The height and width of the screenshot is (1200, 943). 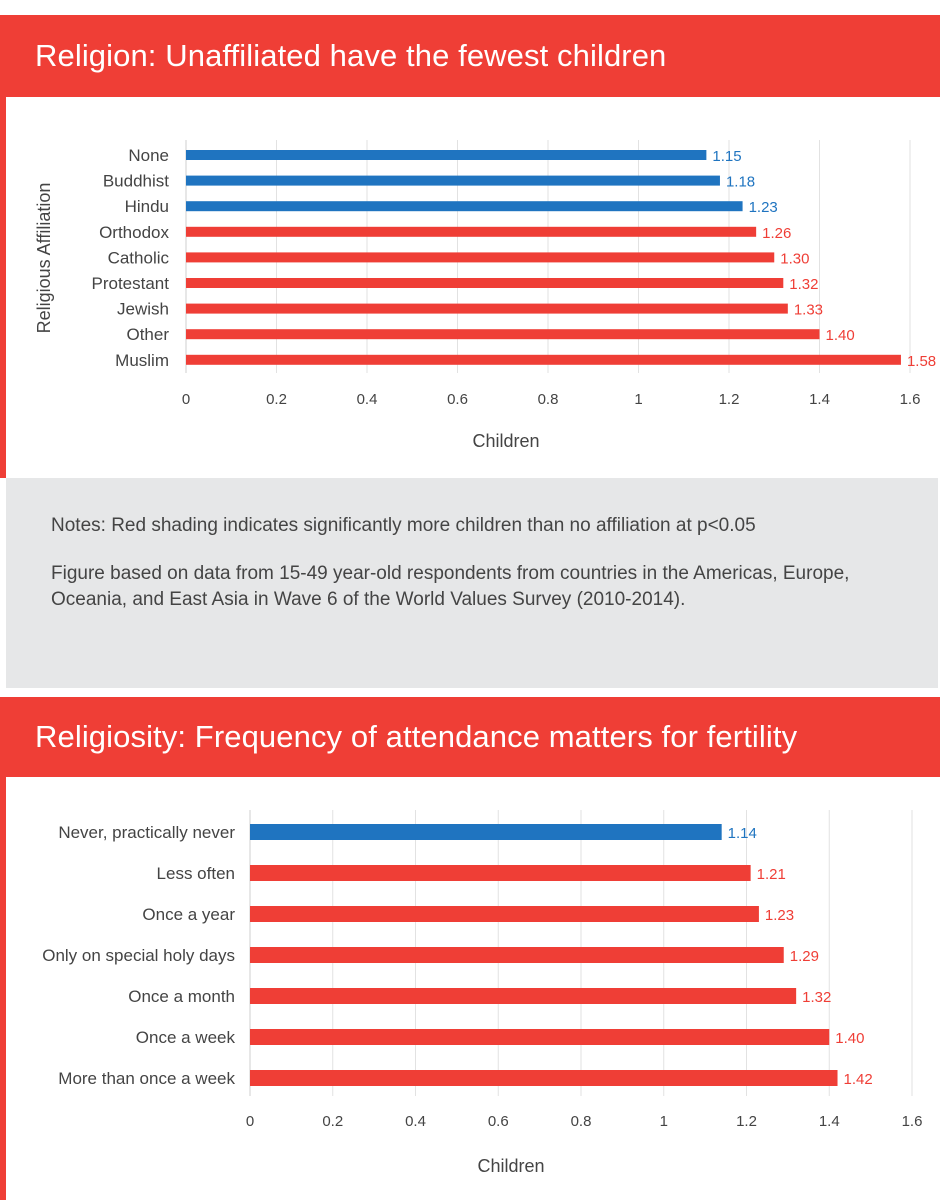 What do you see at coordinates (139, 257) in the screenshot?
I see `chart1-category-label: Catholic` at bounding box center [139, 257].